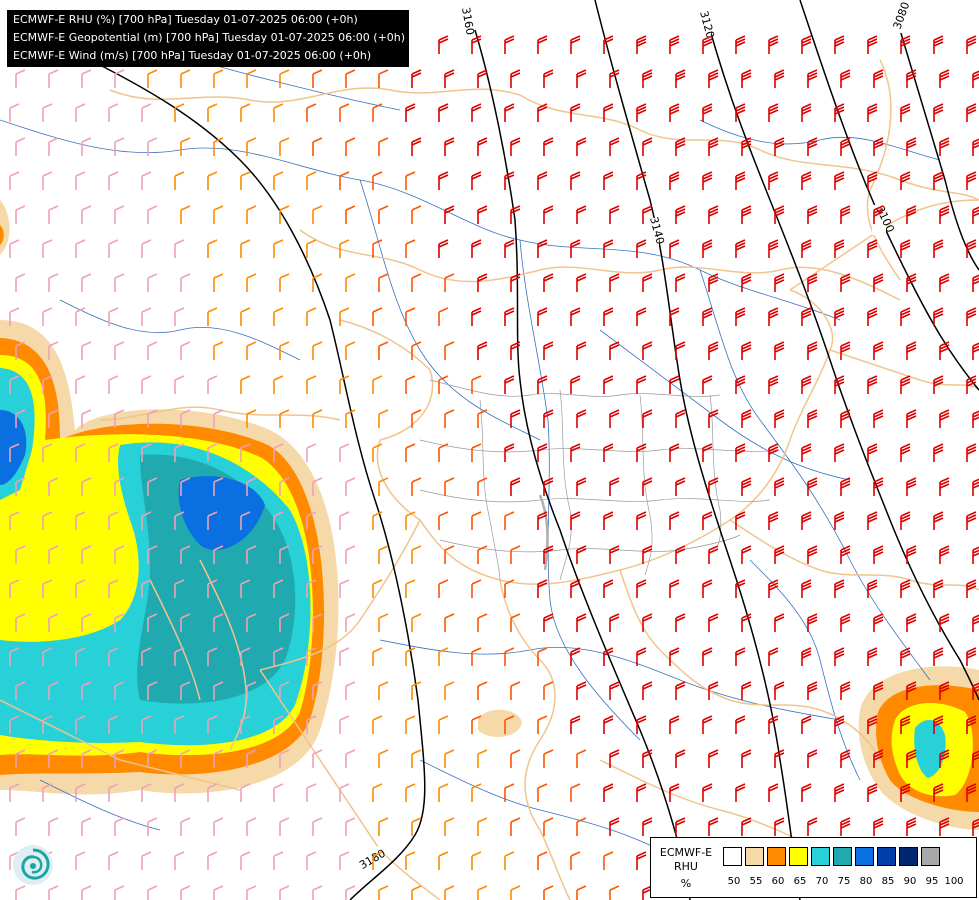  Describe the element at coordinates (813, 867) in the screenshot. I see `rhu-legend: ECMWF-E RHU % 50 55 60 65 70 75 80 85 90 95 100` at that location.